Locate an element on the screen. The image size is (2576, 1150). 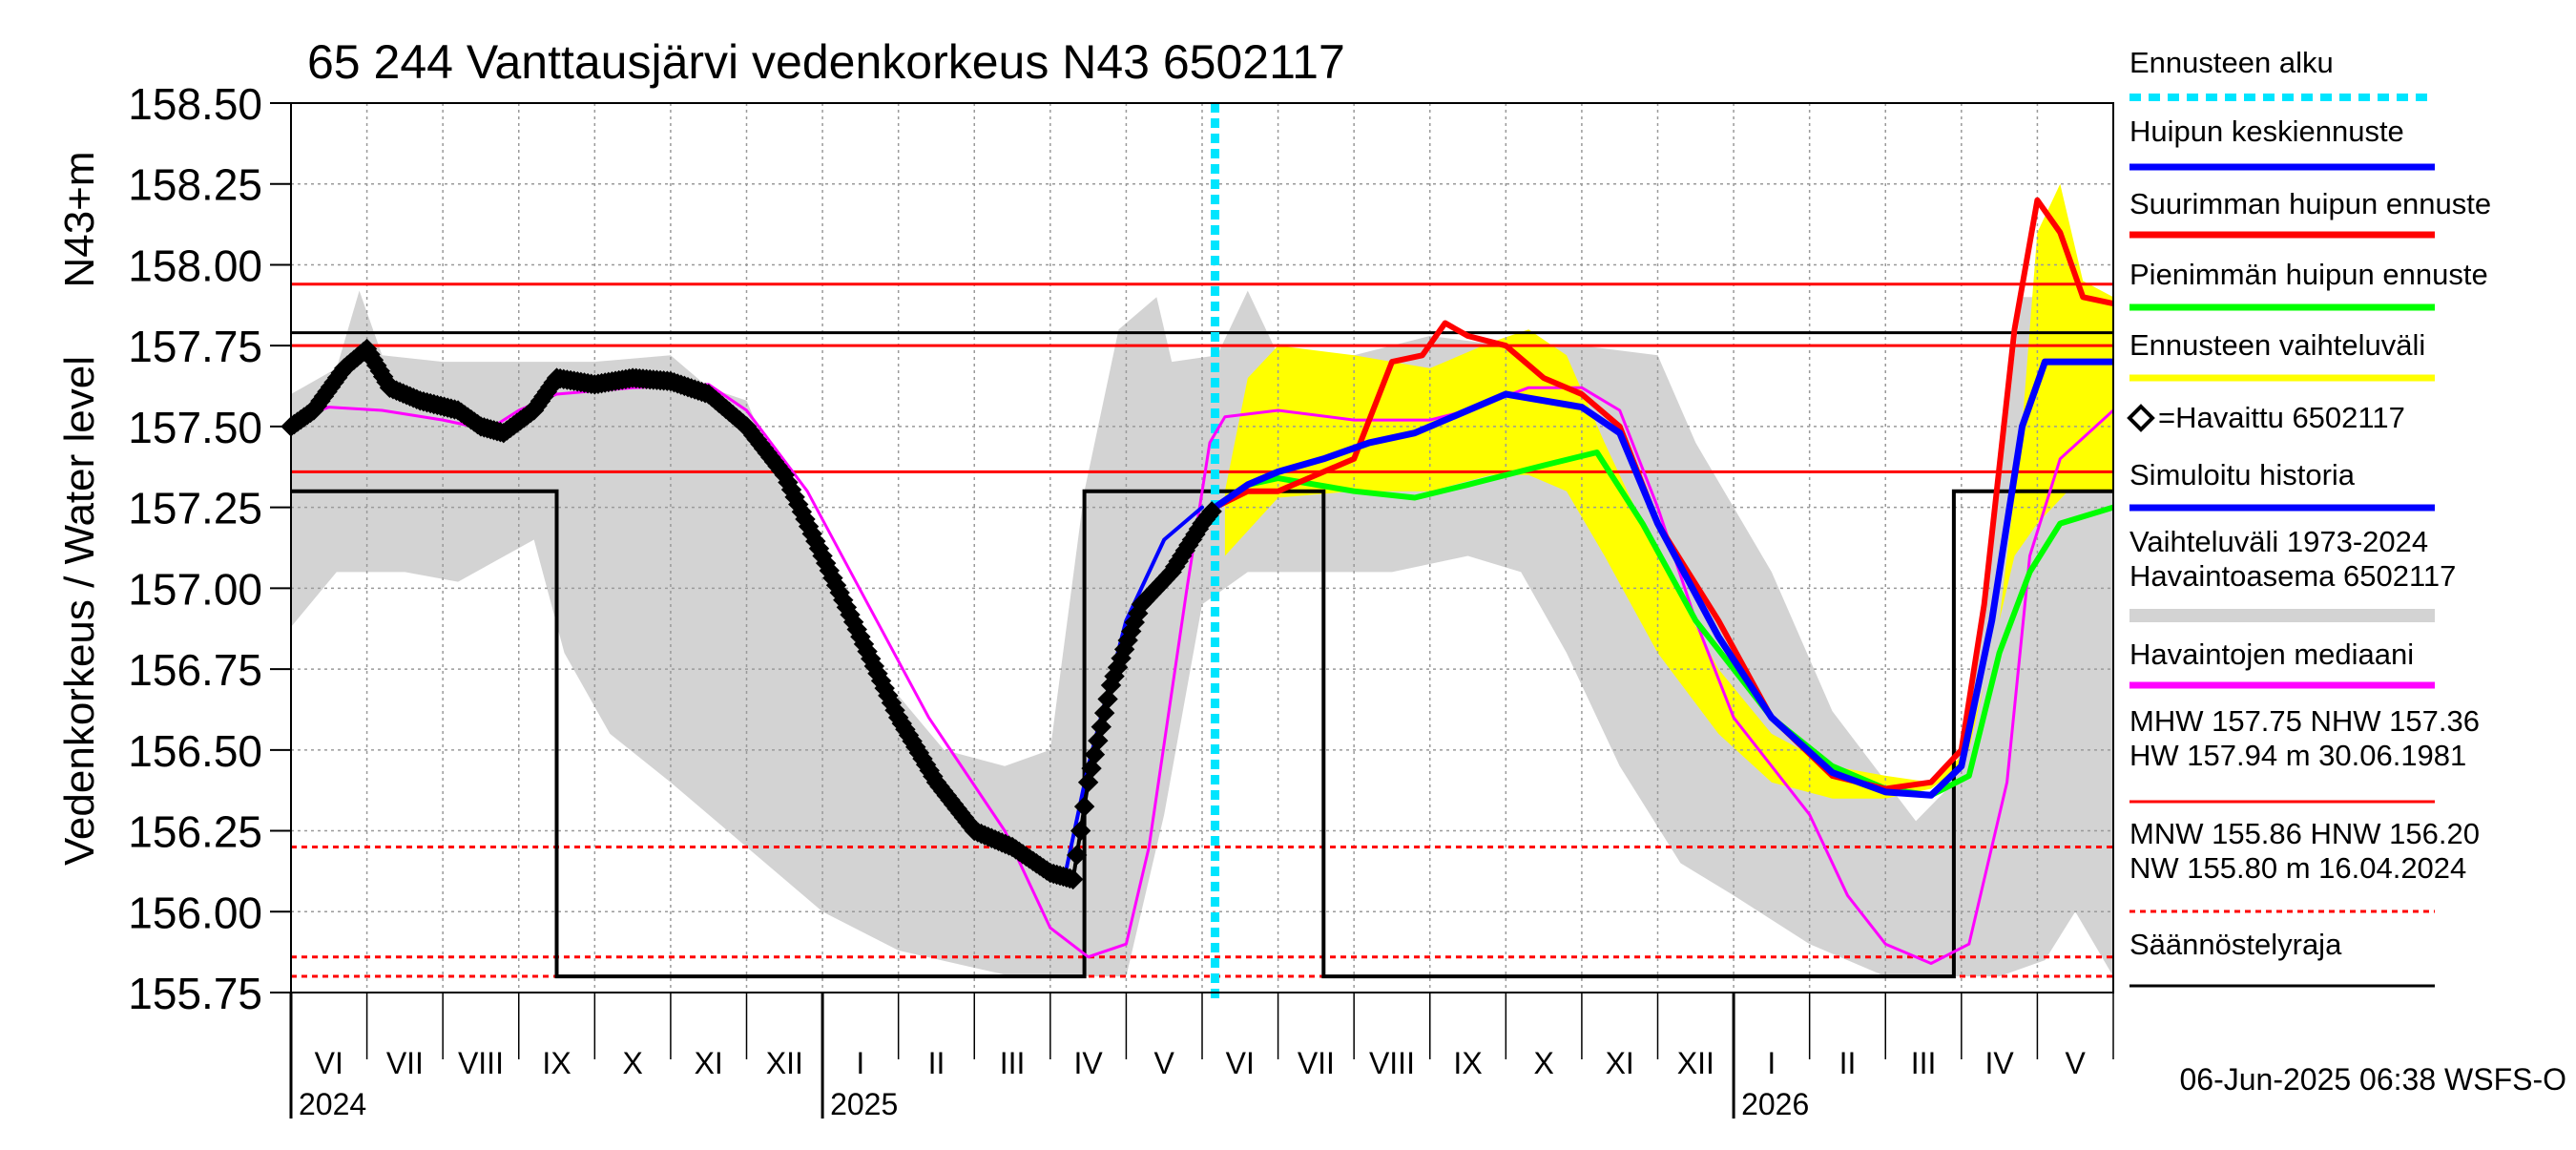
y-tick-label: 156.00 is located at coordinates (195, 912).